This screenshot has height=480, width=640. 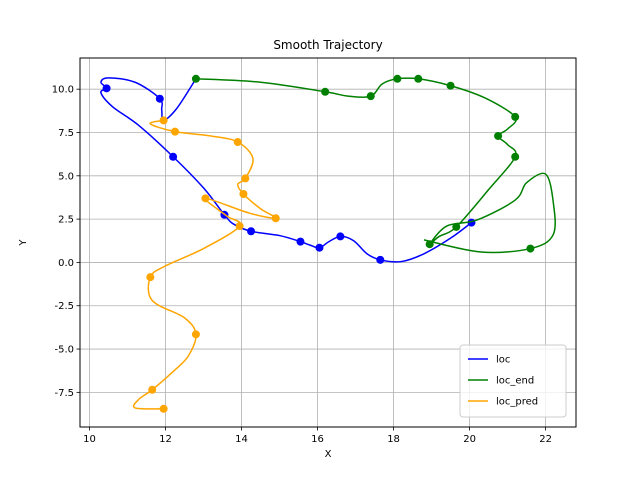 I want to click on series-loc-pred, so click(x=206, y=264).